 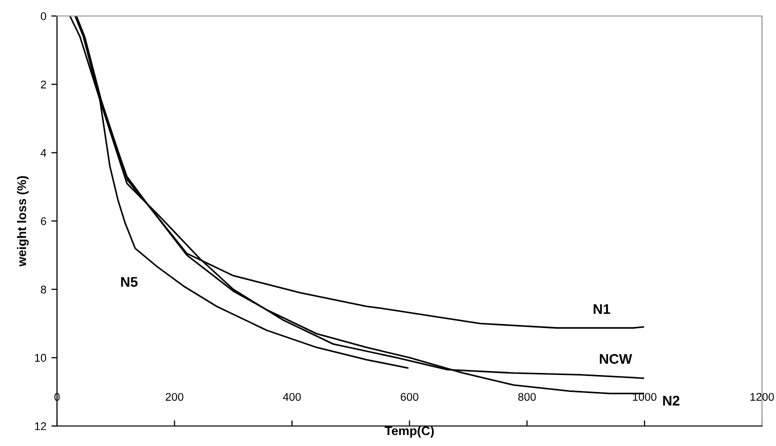 What do you see at coordinates (291, 396) in the screenshot?
I see `x-tick-label: 400` at bounding box center [291, 396].